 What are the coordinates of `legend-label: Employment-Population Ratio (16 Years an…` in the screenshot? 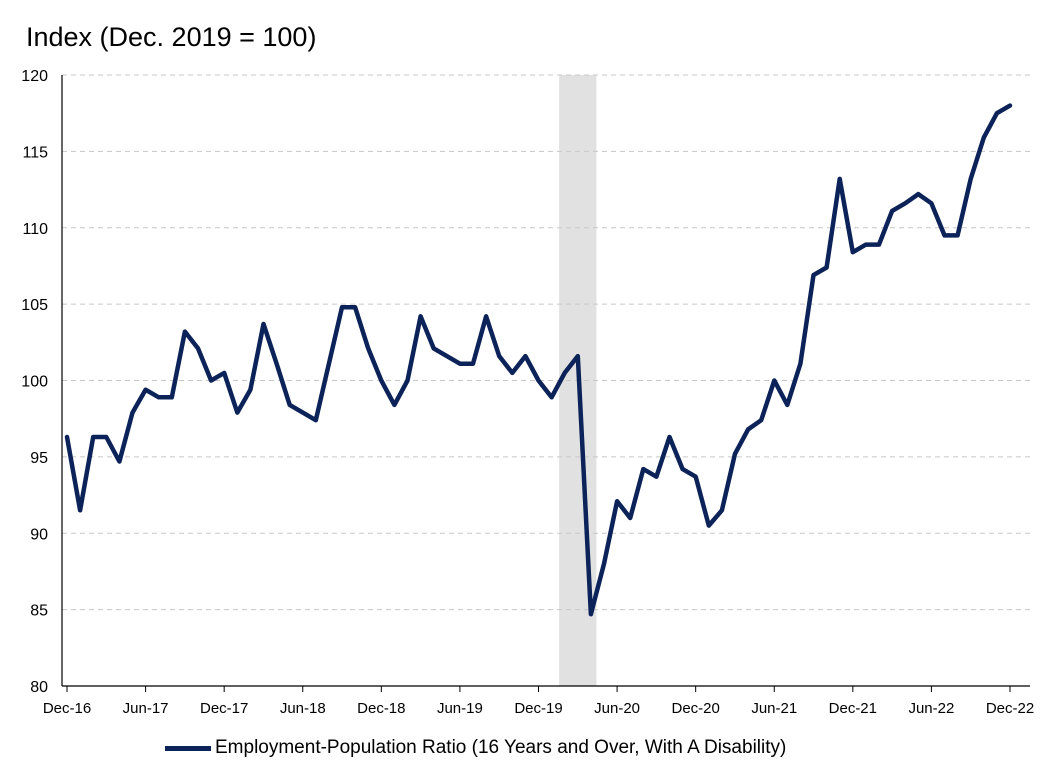 It's located at (501, 747).